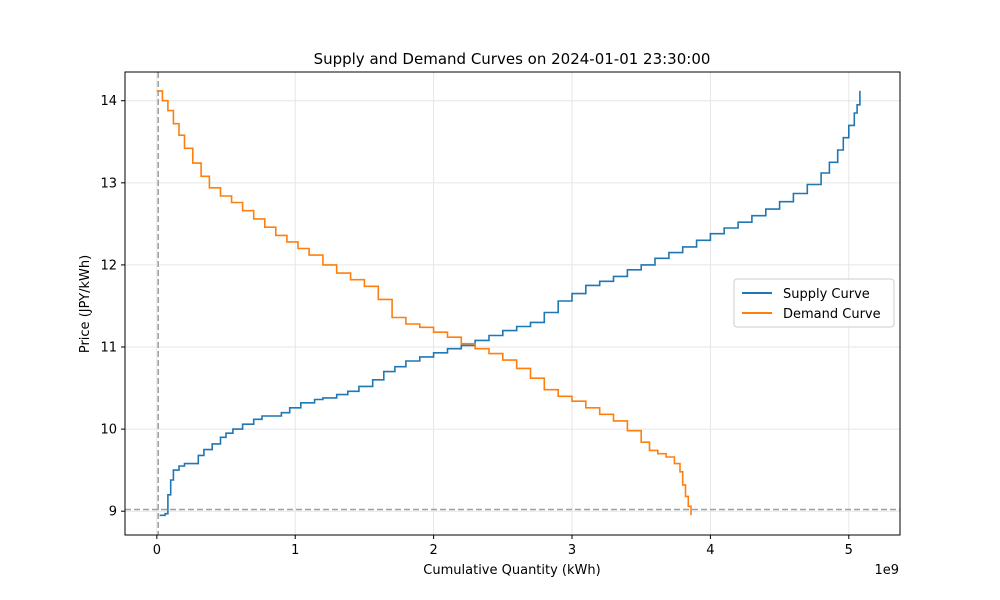  Describe the element at coordinates (832, 314) in the screenshot. I see `legend-label: Demand Curve` at that location.